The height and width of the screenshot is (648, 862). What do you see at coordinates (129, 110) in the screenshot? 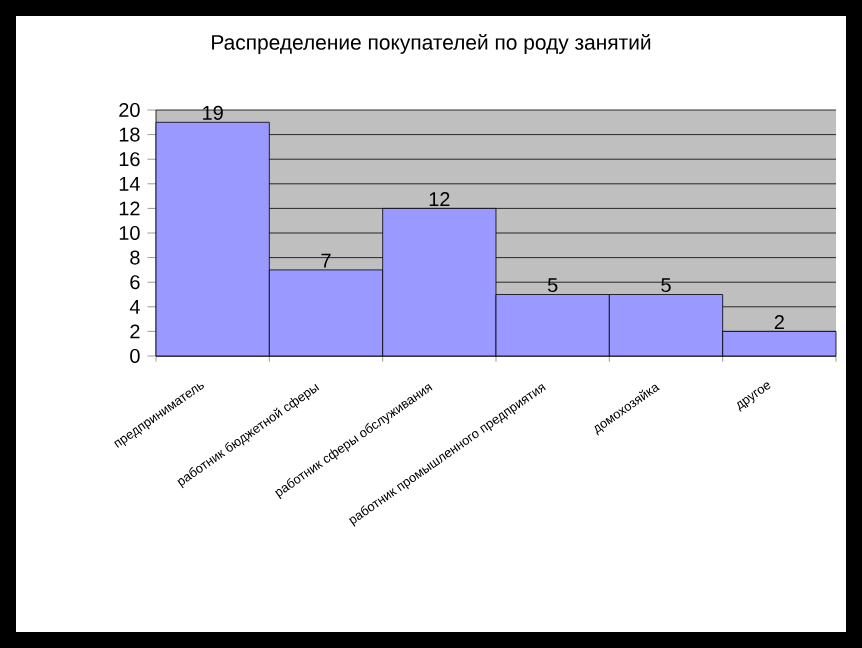
I see `y-tick-label: 20` at bounding box center [129, 110].